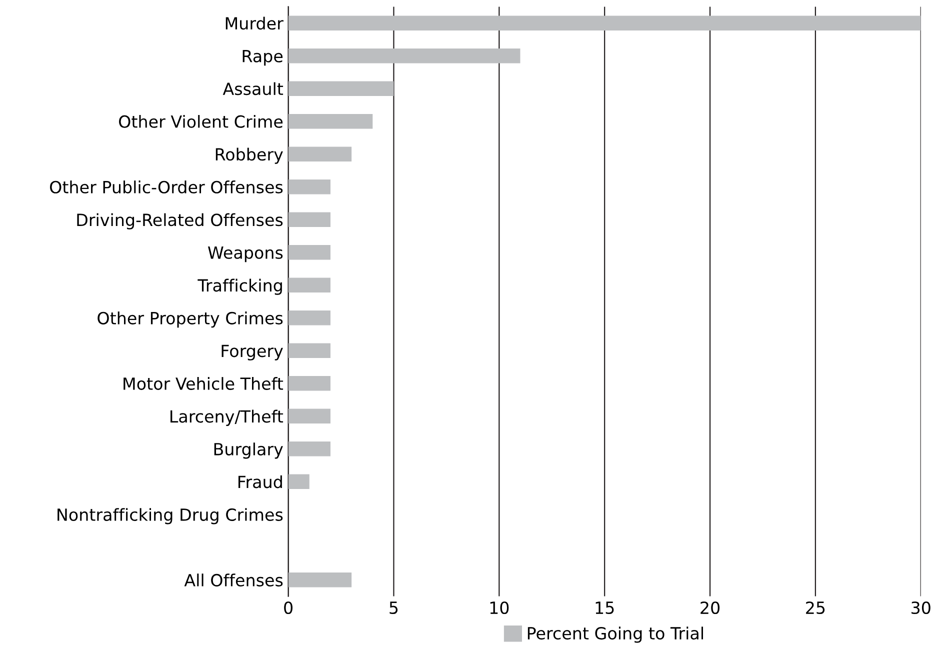  I want to click on y-tick-label: Nontrafficking Drug Crimes, so click(170, 516).